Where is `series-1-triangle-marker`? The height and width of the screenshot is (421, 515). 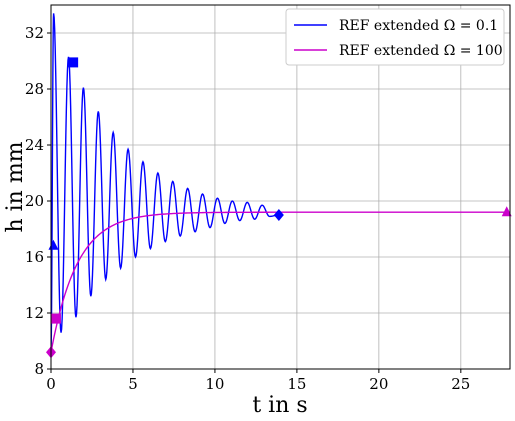
series-1-triangle-marker is located at coordinates (53, 244).